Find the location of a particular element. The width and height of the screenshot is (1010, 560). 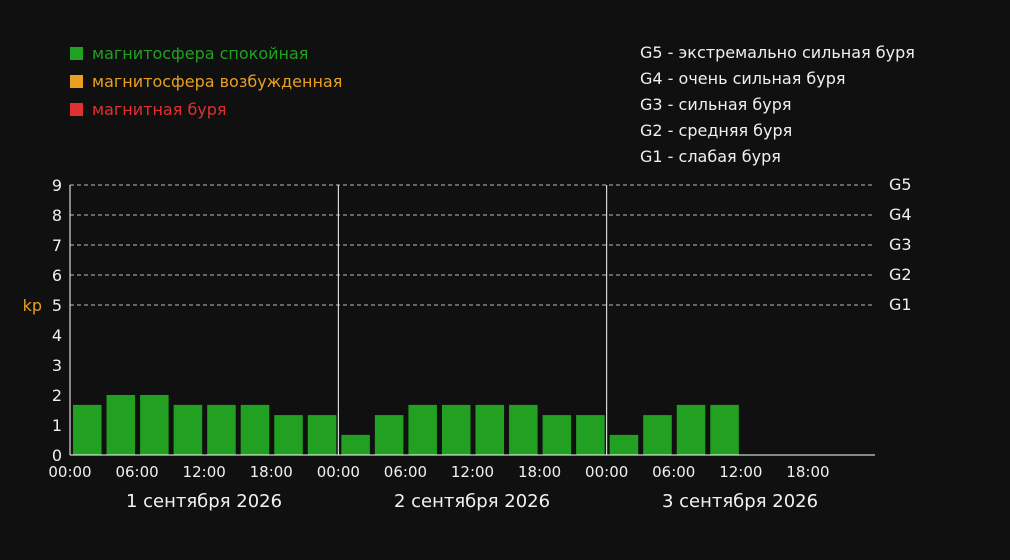

legend-swatch-storm is located at coordinates (76, 109).